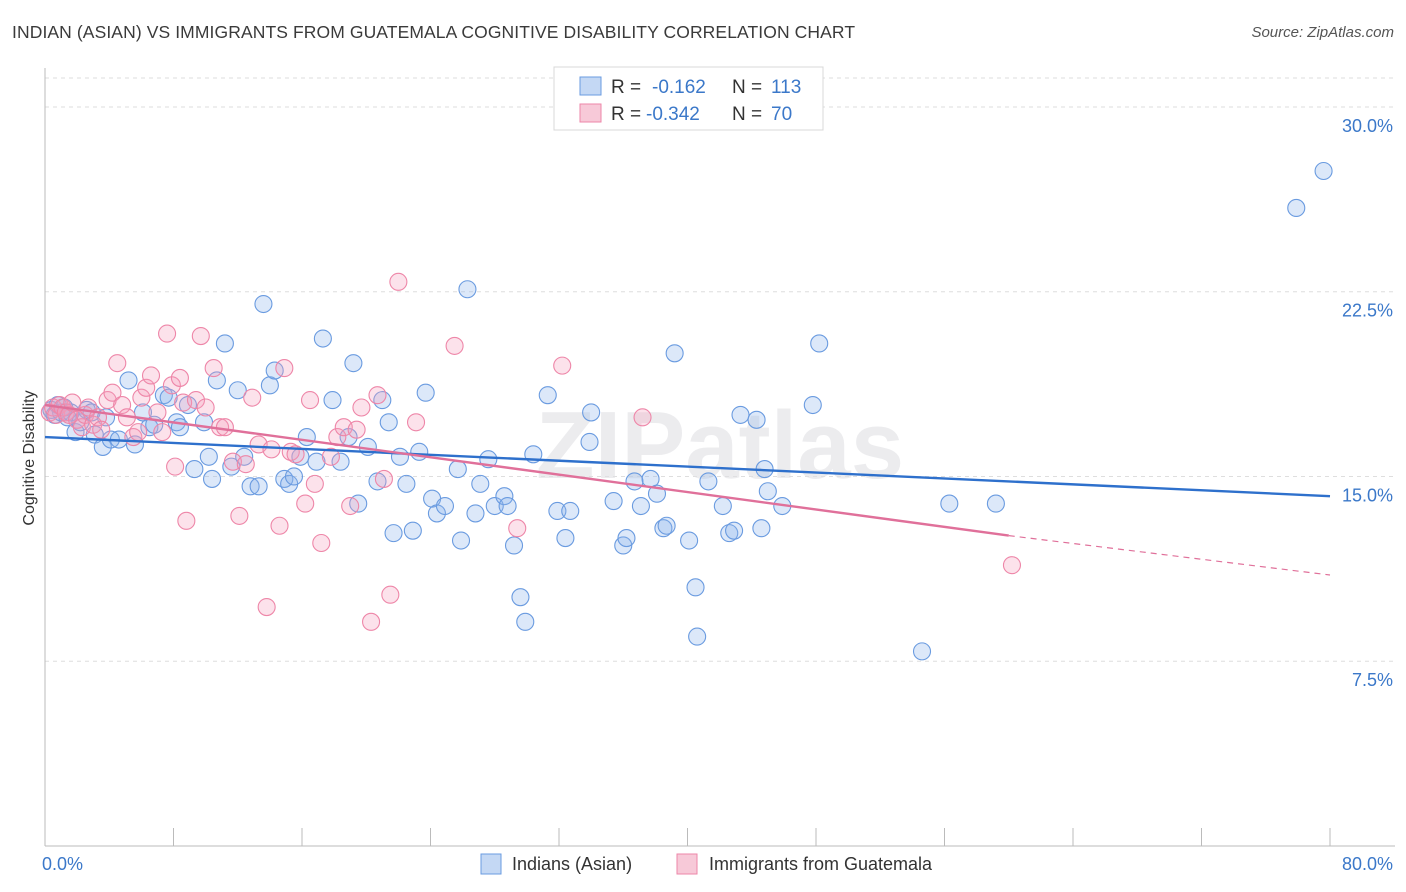  What do you see at coordinates (679, 87) in the screenshot?
I see `legend-r-value-1: -0.162` at bounding box center [679, 87].